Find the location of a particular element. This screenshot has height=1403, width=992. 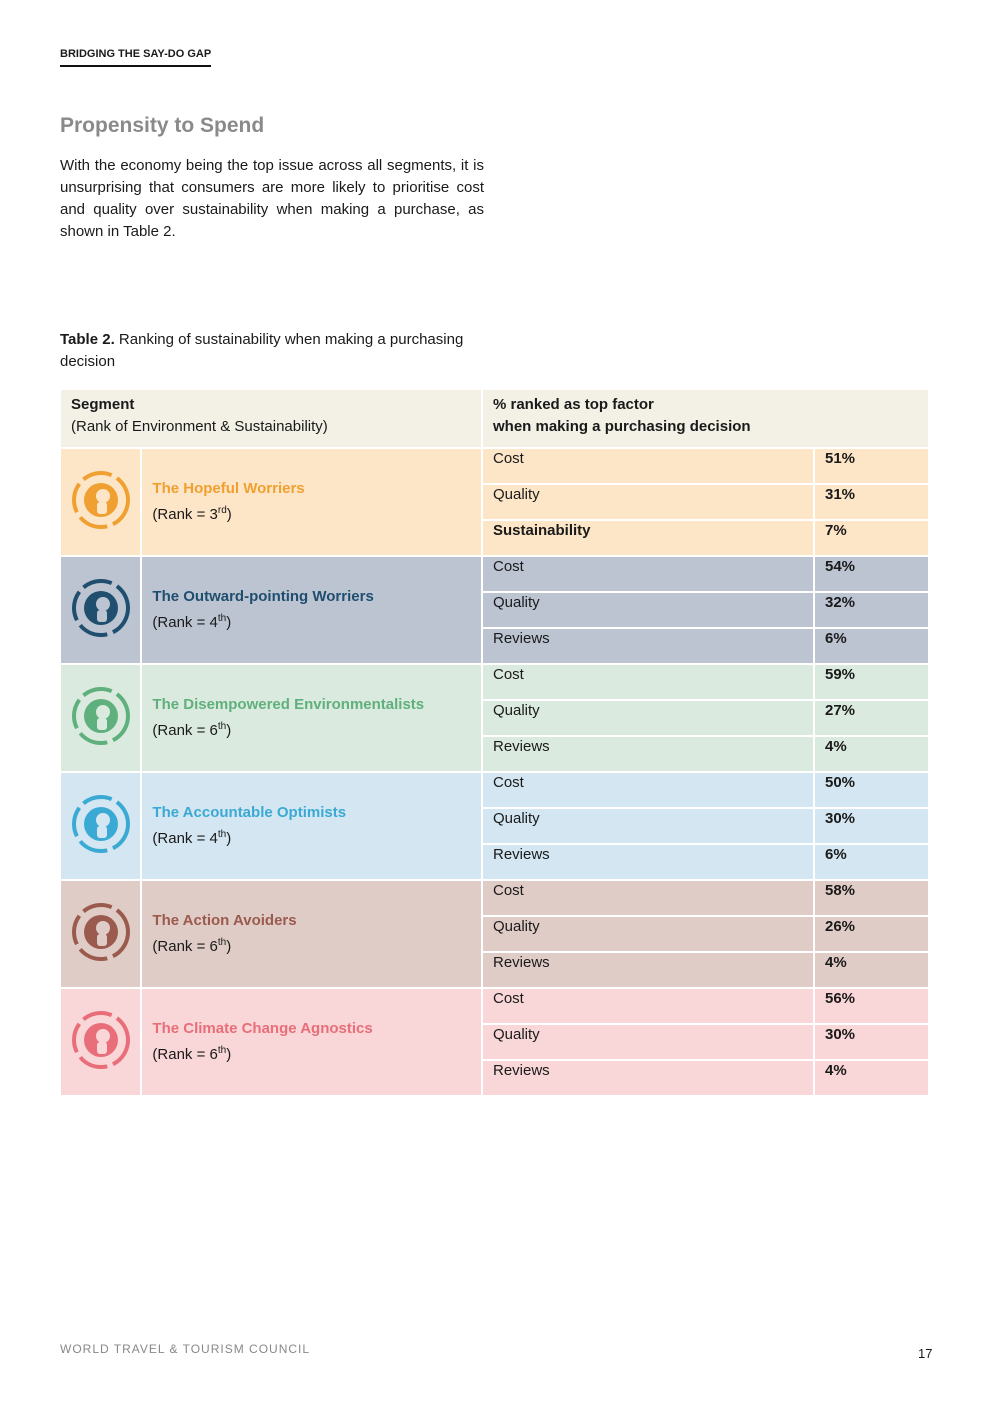

rank-text: (Rank = 4 is located at coordinates (185, 622).